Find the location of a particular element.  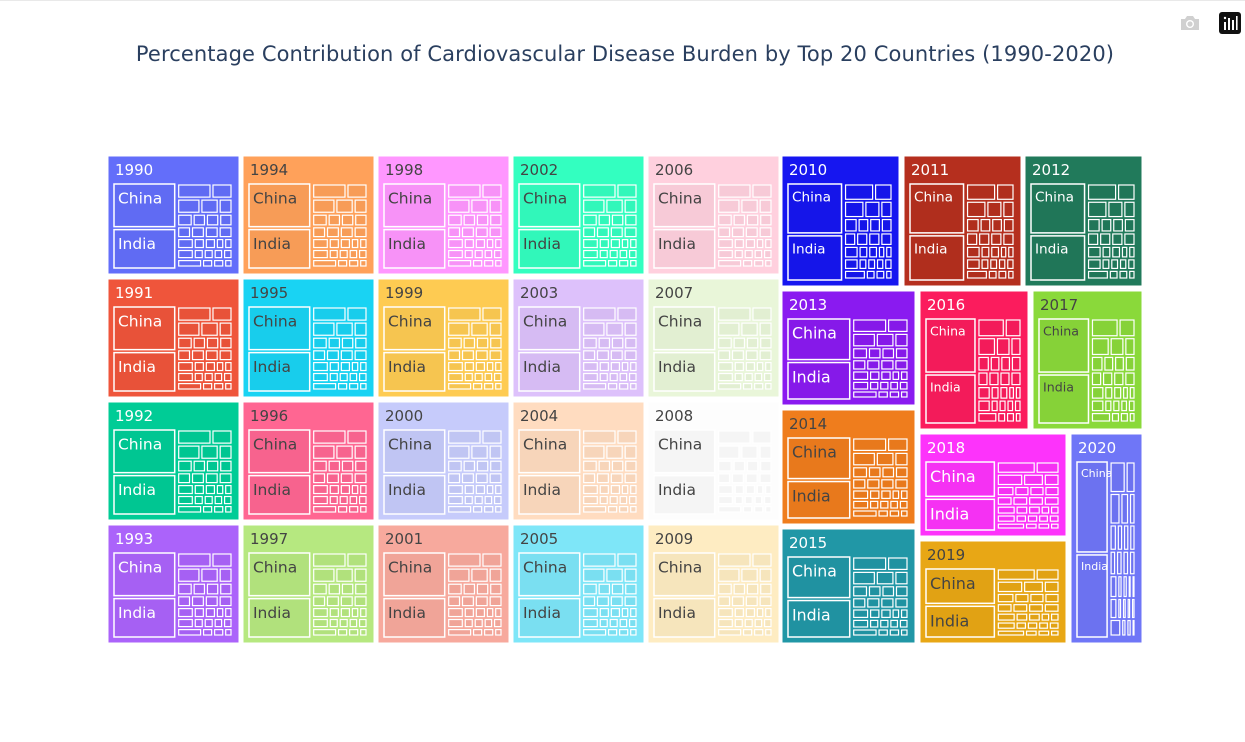

year-tile-1994: 1994 China India is located at coordinates (308, 215).